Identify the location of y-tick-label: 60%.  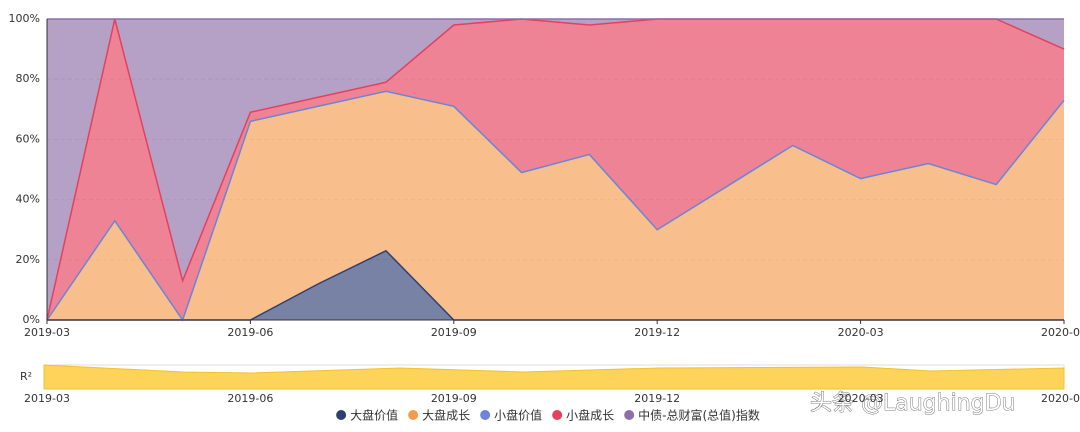
(28, 138).